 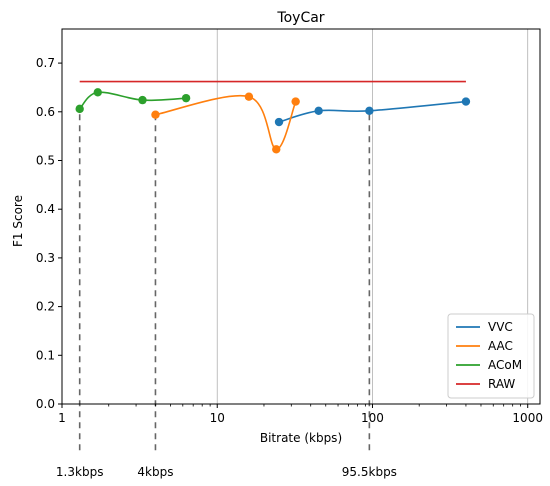 I want to click on reference-label-1: 4kbps, so click(x=155, y=472).